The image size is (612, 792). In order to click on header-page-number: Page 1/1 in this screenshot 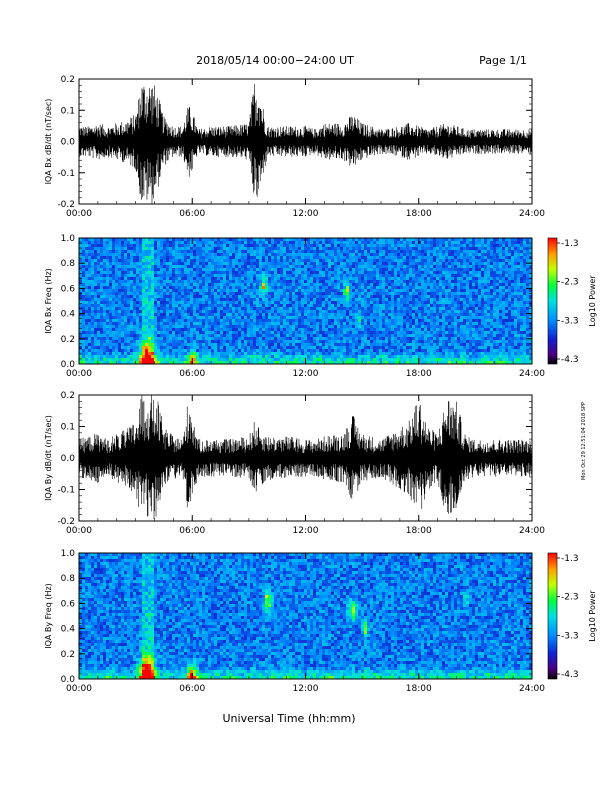, I will do `click(503, 60)`.